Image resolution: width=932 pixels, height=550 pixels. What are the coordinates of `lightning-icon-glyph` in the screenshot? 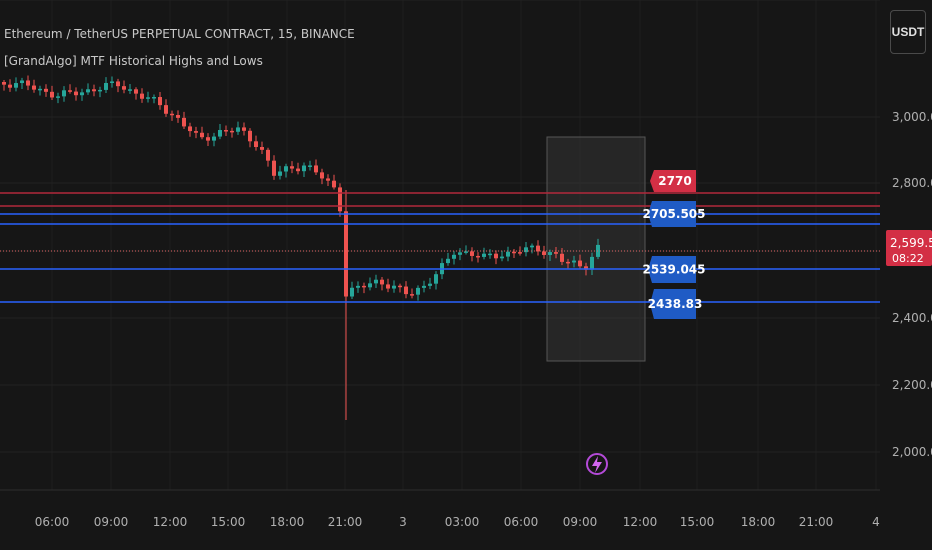 It's located at (597, 464).